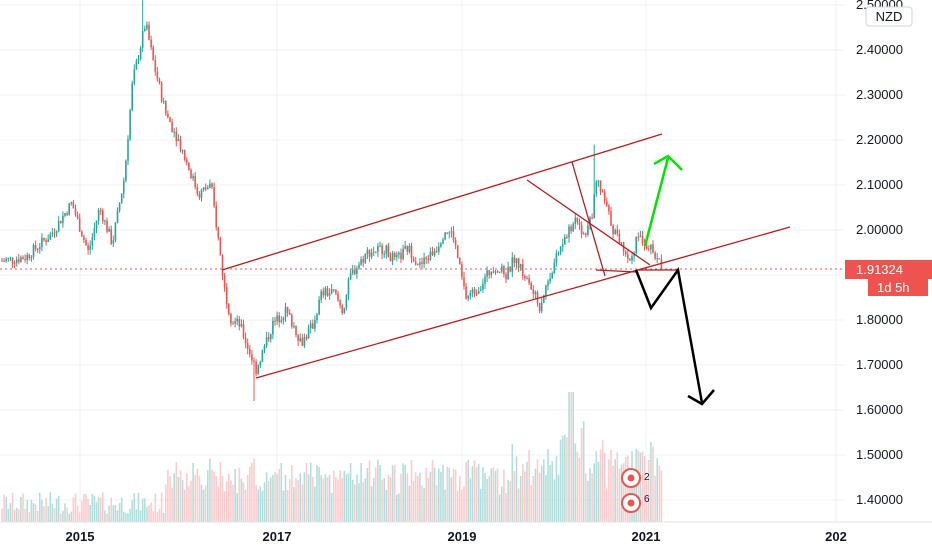 This screenshot has width=932, height=550. Describe the element at coordinates (879, 184) in the screenshot. I see `y-tick-label: 2.10000` at that location.